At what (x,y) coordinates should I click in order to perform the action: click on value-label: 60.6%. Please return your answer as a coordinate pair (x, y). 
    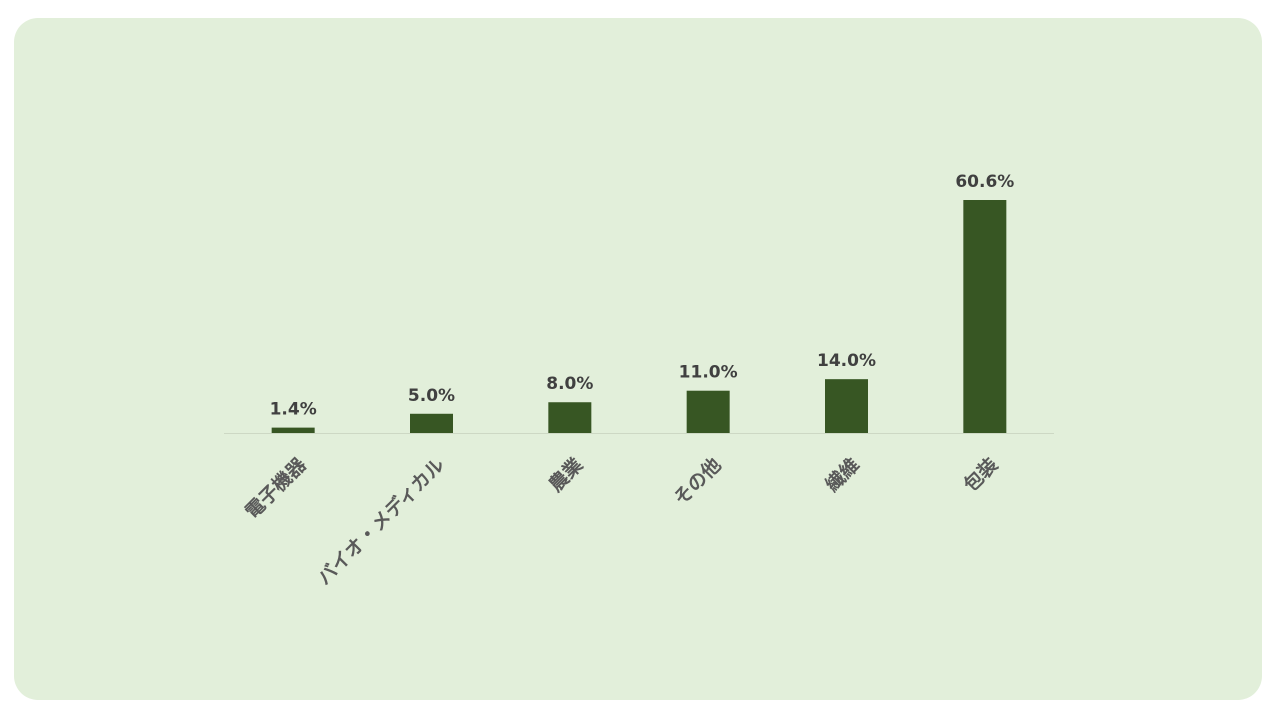
    Looking at the image, I should click on (984, 182).